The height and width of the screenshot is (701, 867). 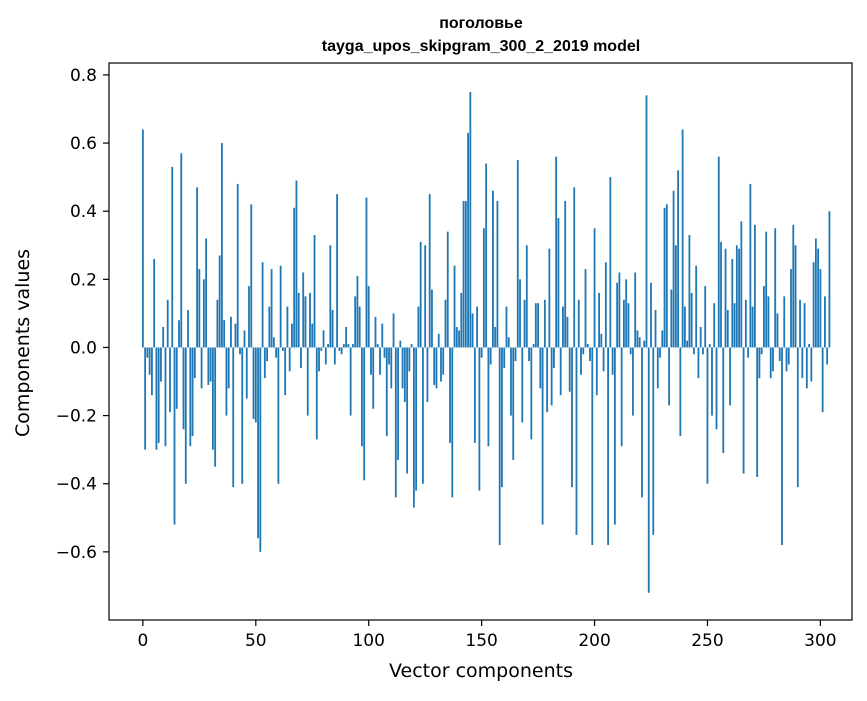 I want to click on chart-title: поголовье, so click(x=481, y=23).